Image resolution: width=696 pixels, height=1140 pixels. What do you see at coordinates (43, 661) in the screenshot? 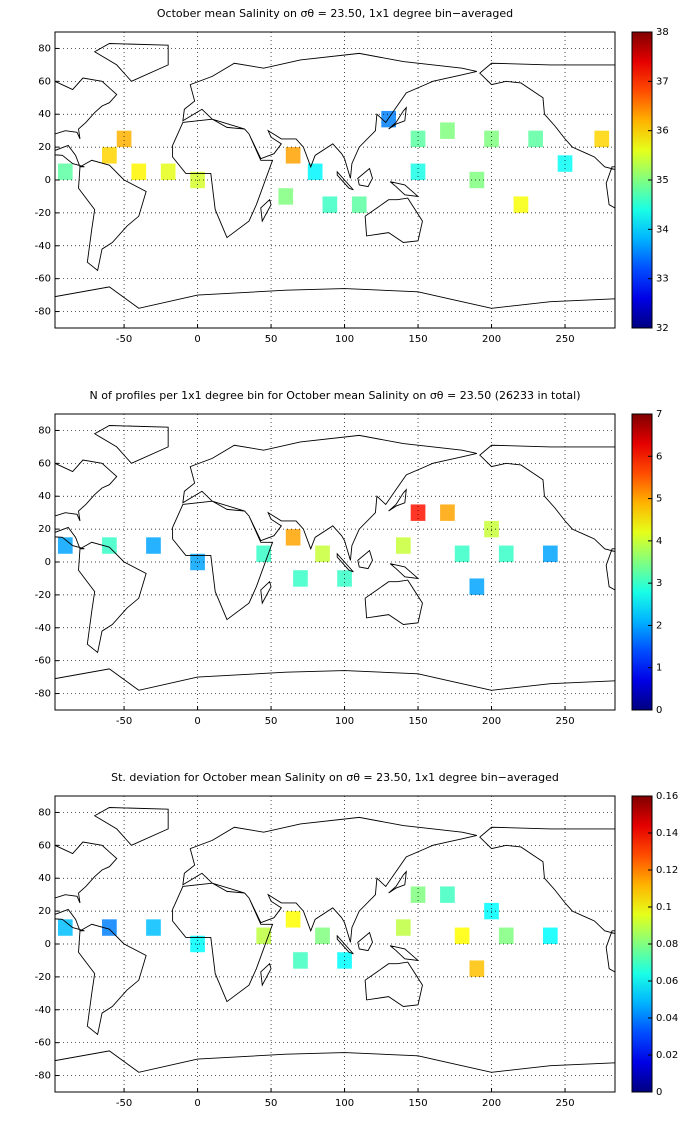
I see `y-tick-label: -60` at bounding box center [43, 661].